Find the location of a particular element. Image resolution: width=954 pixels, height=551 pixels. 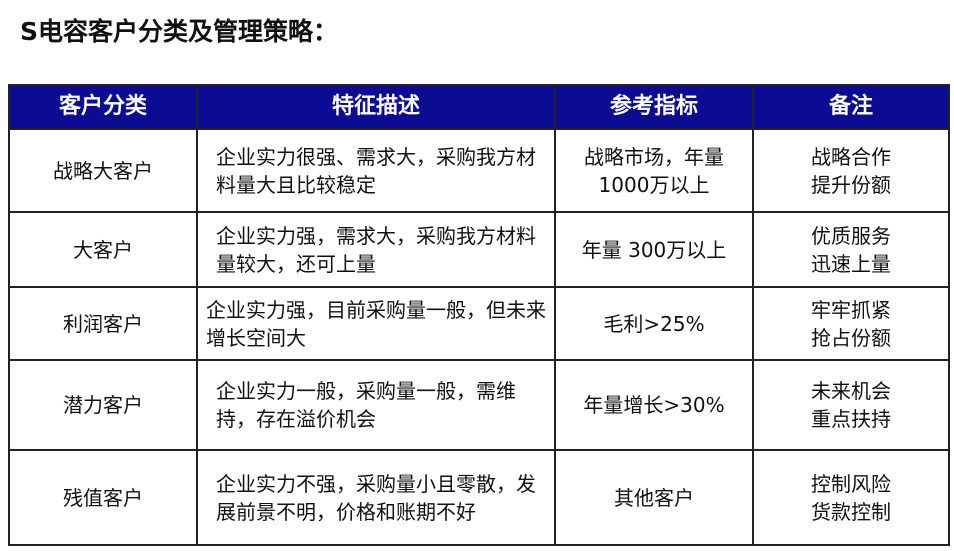

header-note: 备注 is located at coordinates (851, 107).